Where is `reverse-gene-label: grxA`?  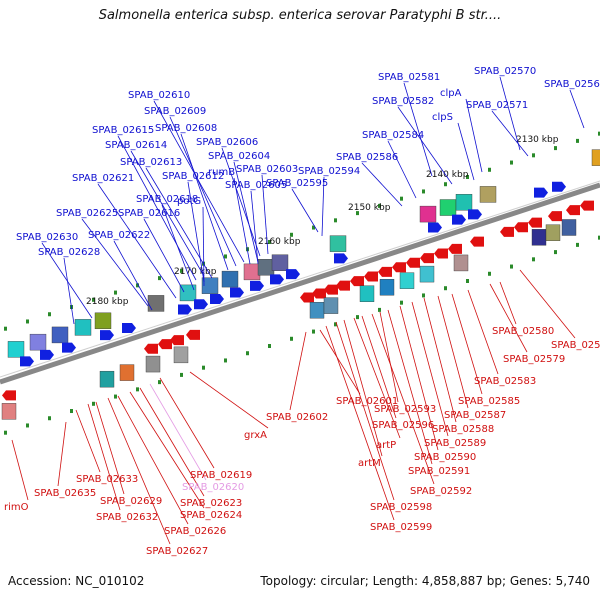
reverse-gene-label: grxA is located at coordinates (255, 435).